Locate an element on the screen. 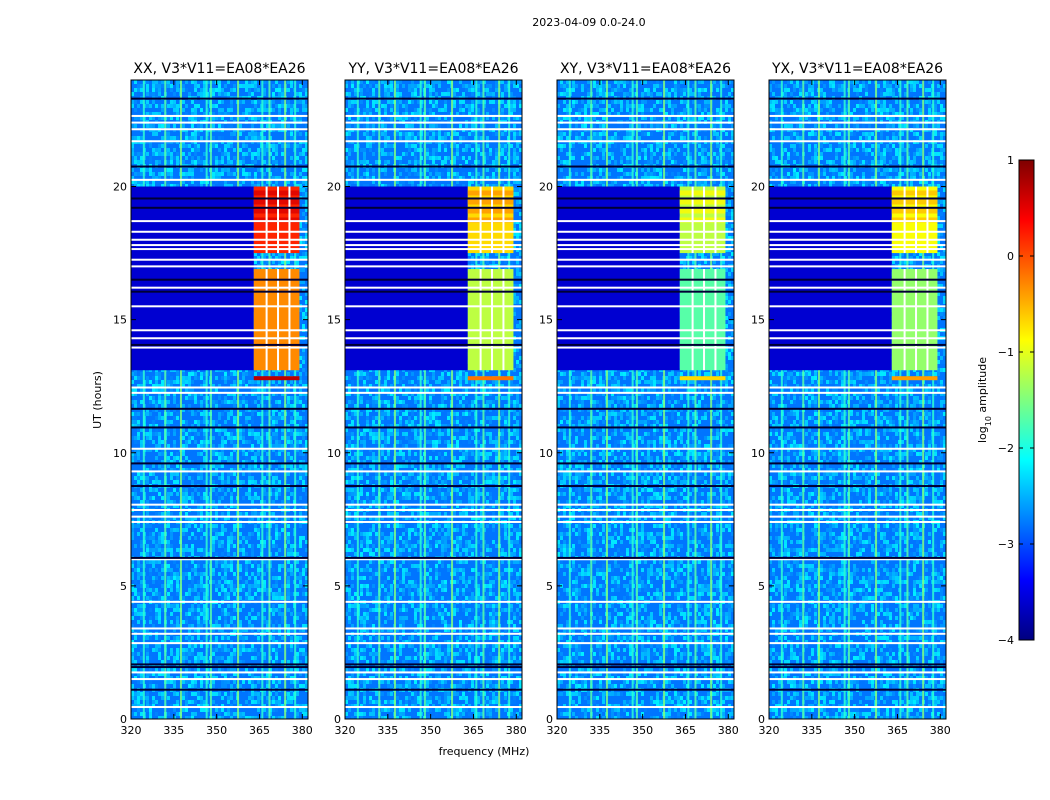  x-tick-label: 365 is located at coordinates (897, 730).